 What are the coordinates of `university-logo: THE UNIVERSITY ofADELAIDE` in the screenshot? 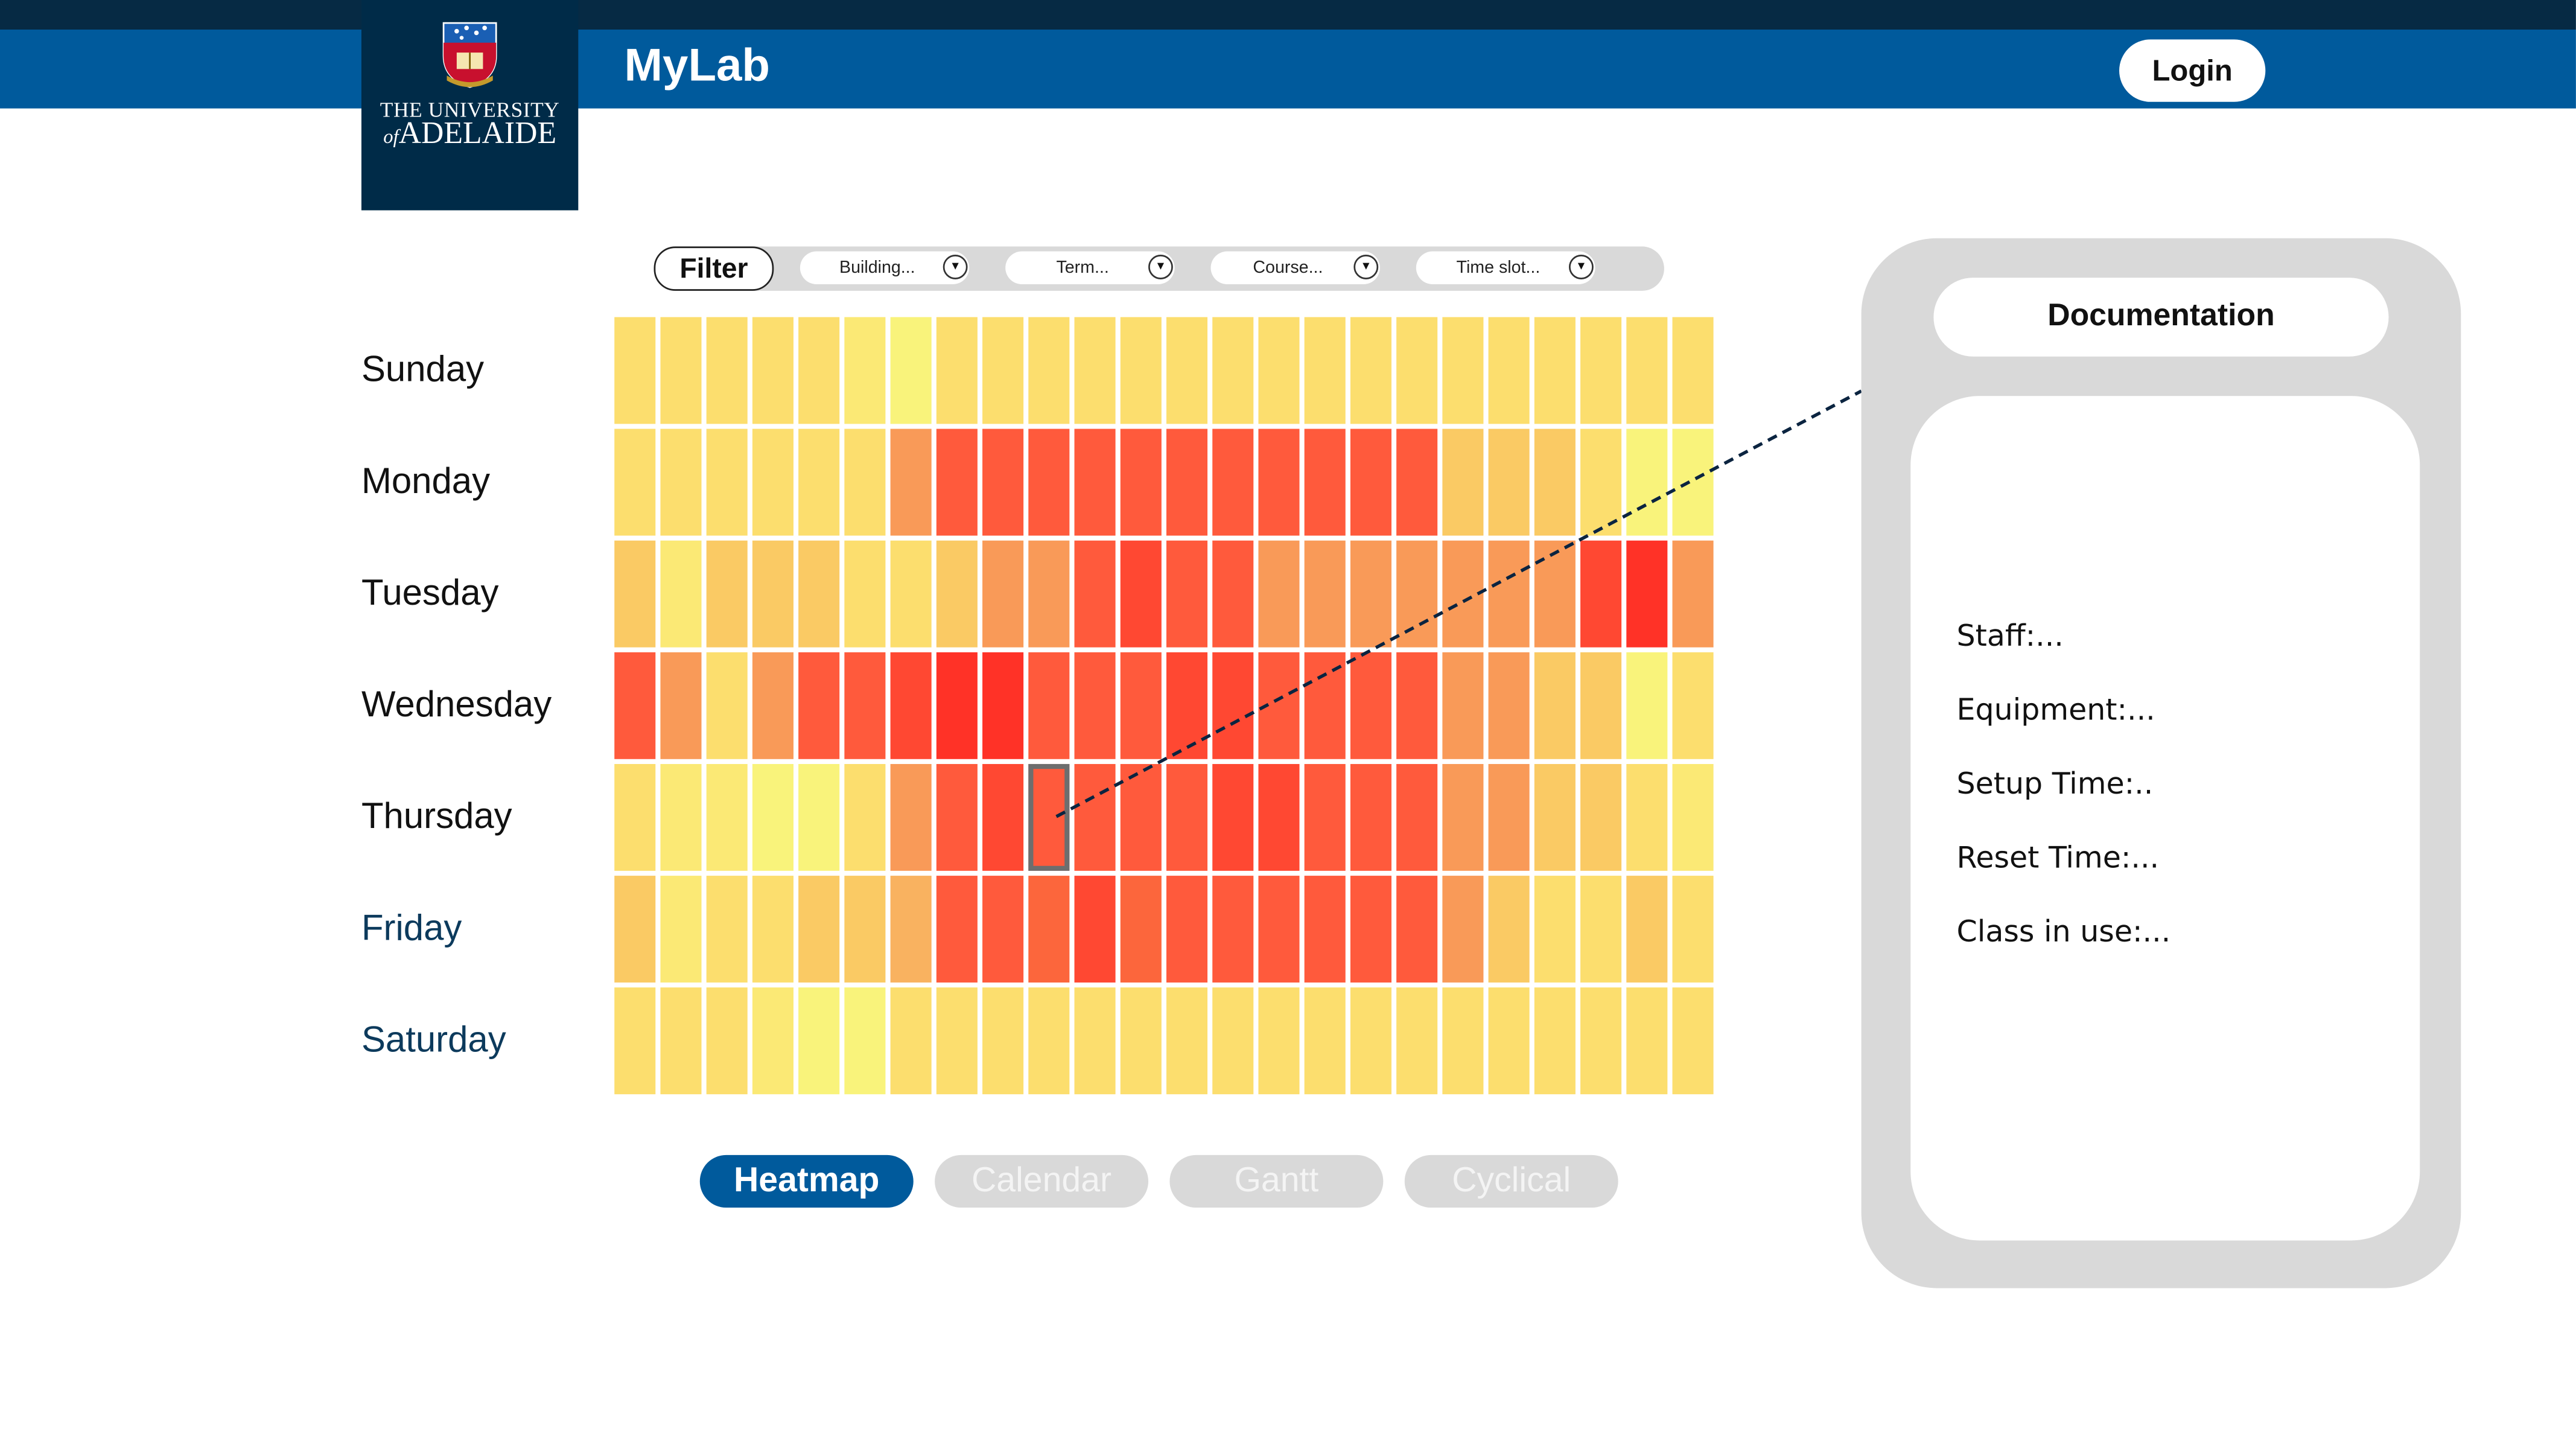 It's located at (470, 105).